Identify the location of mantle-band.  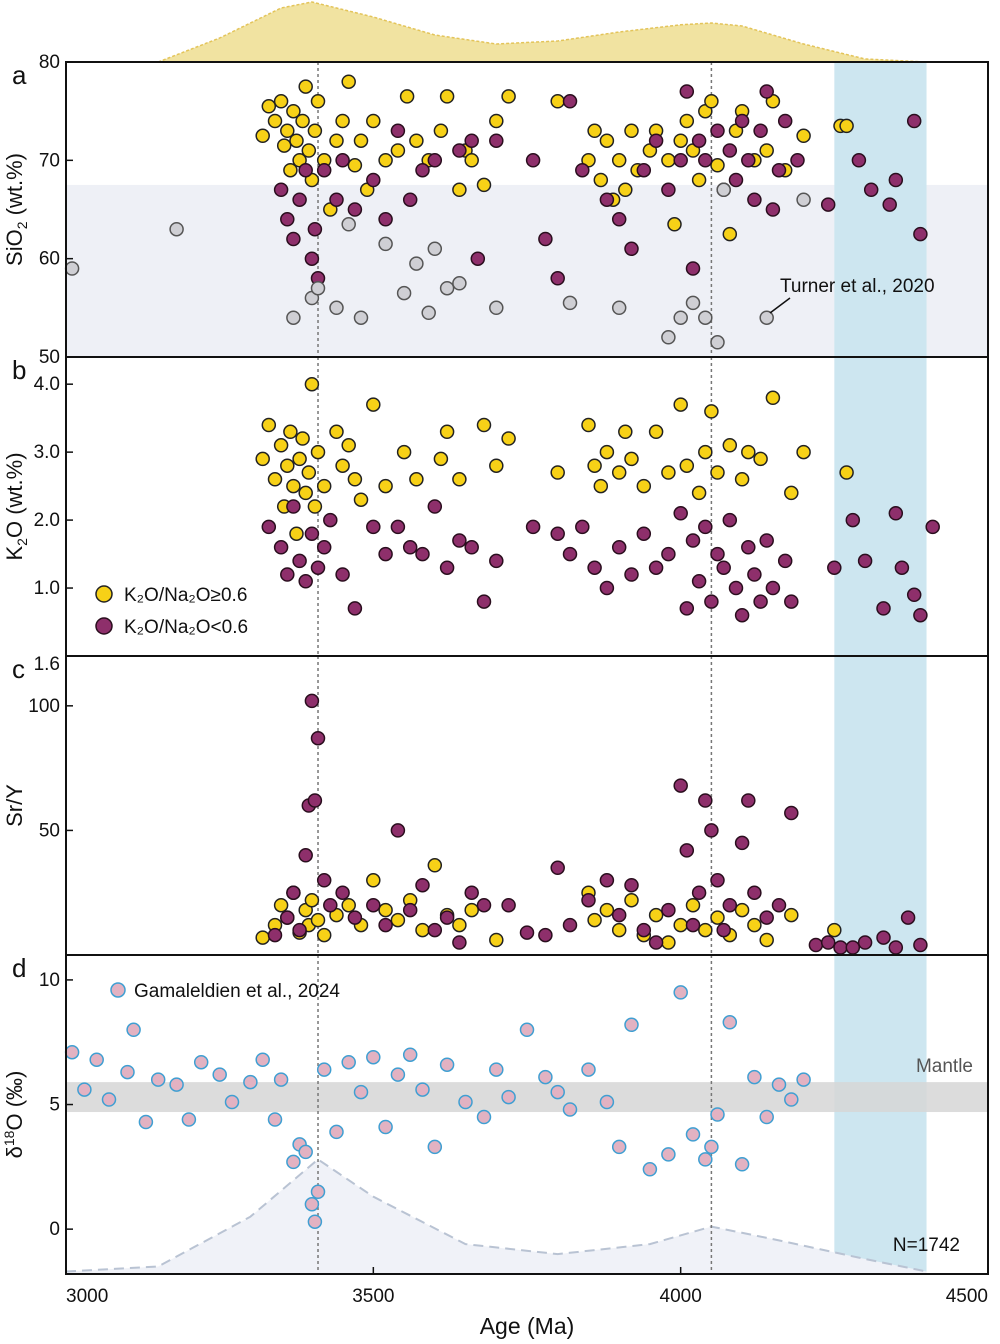
(527, 1097).